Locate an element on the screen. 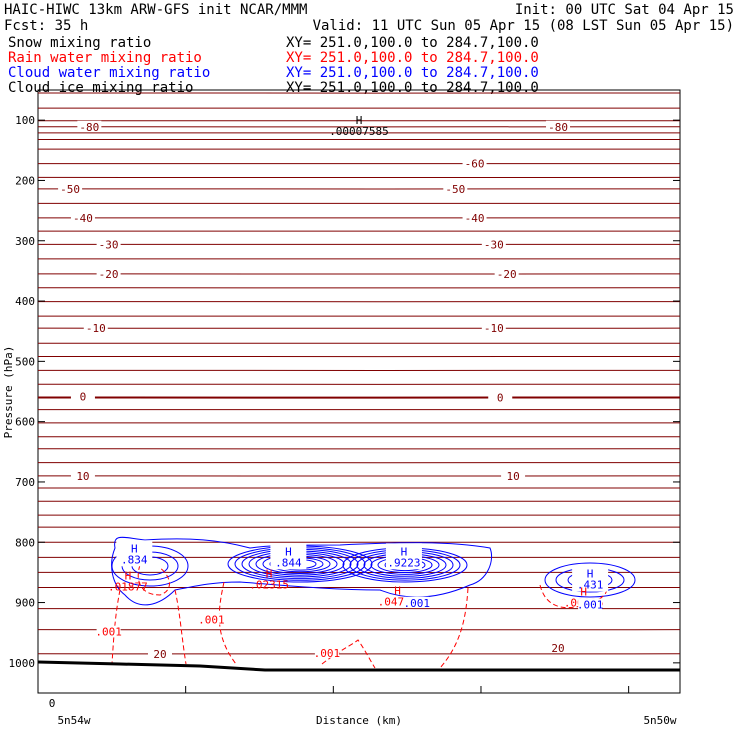  y-tick-label: 100 is located at coordinates (25, 120).